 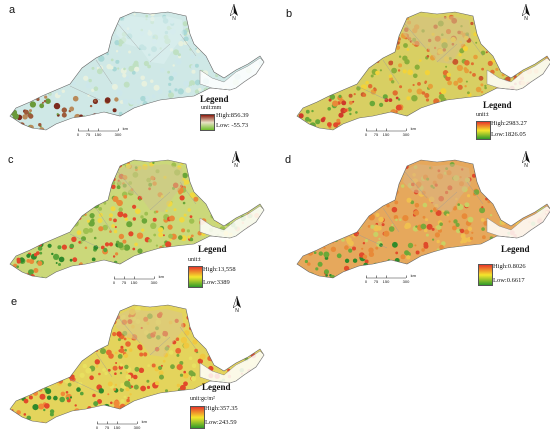 I want to click on panel-label-a: a, so click(x=12, y=10).